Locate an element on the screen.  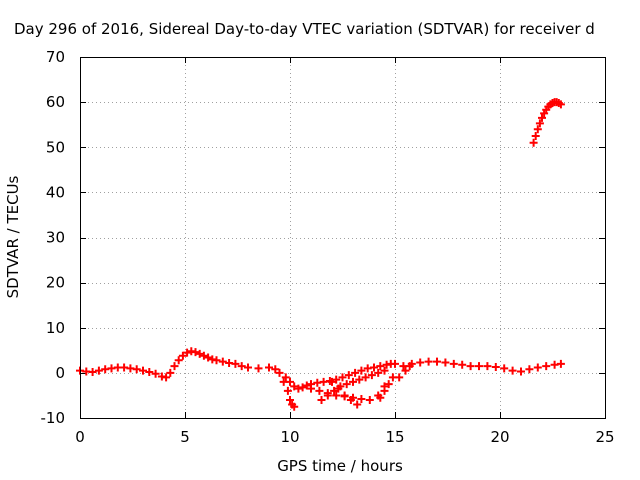
x-tick-label: 5 is located at coordinates (185, 437).